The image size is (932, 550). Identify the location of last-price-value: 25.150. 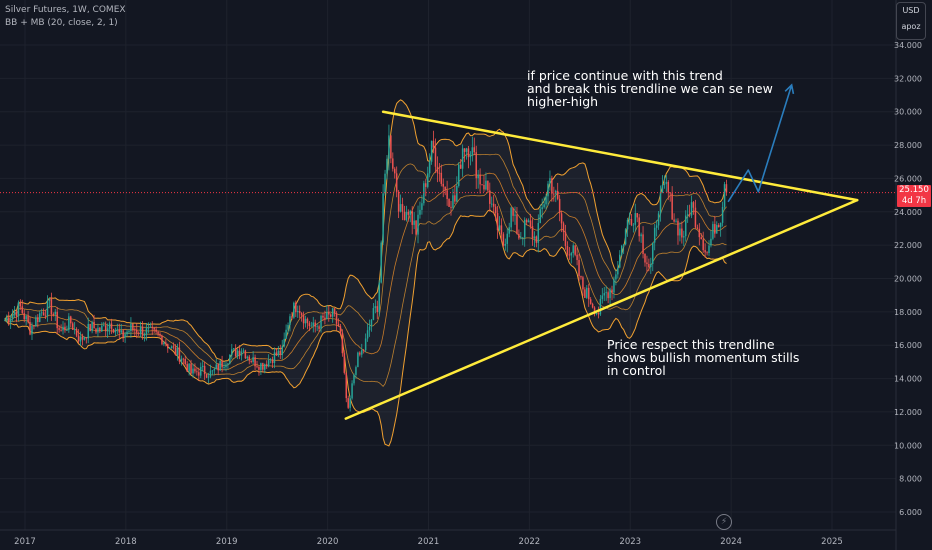
(914, 190).